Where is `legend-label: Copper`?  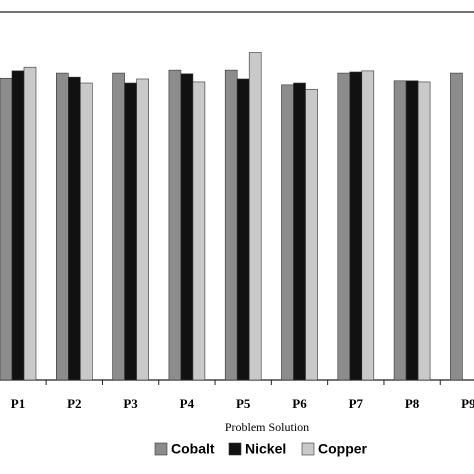 legend-label: Copper is located at coordinates (343, 449).